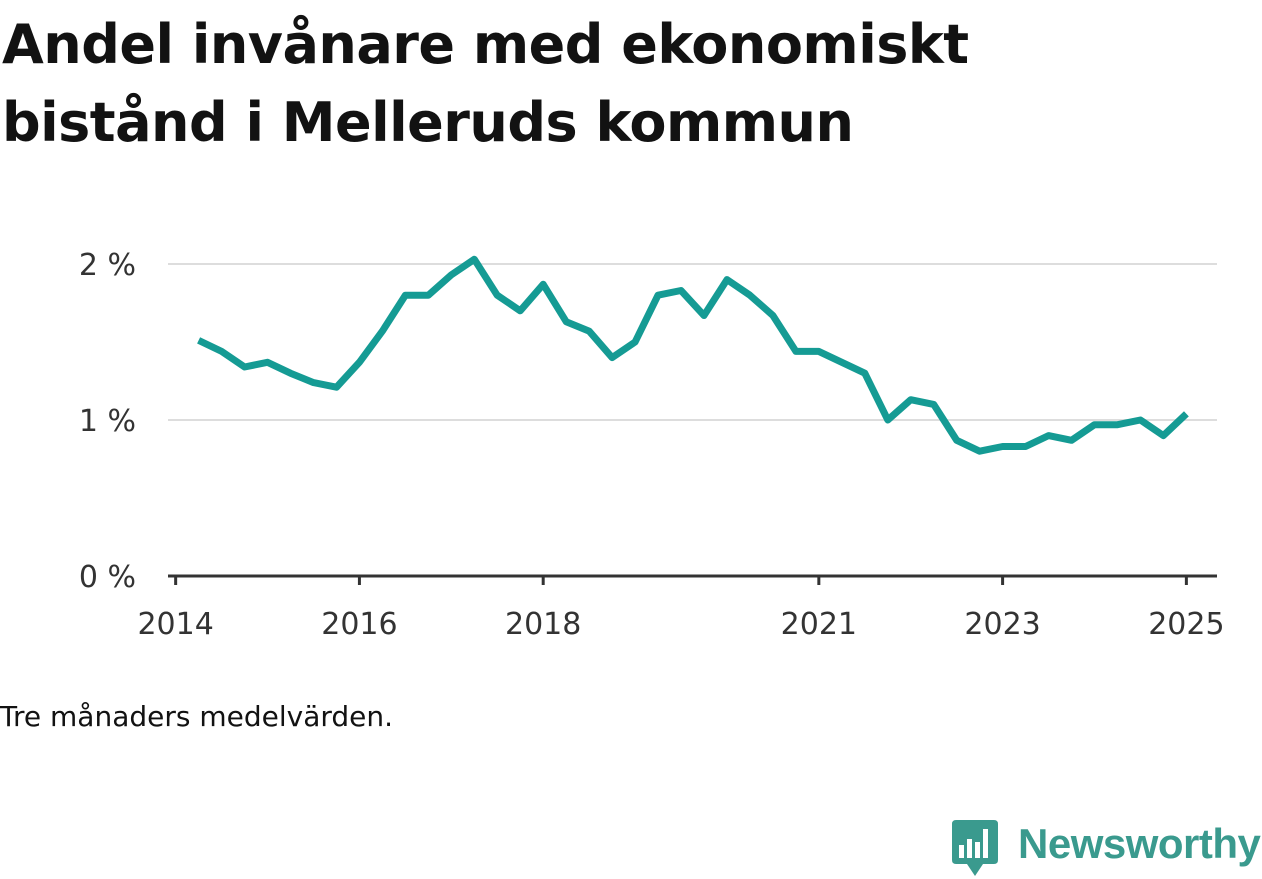  I want to click on x-tick-label: 2018, so click(543, 624).